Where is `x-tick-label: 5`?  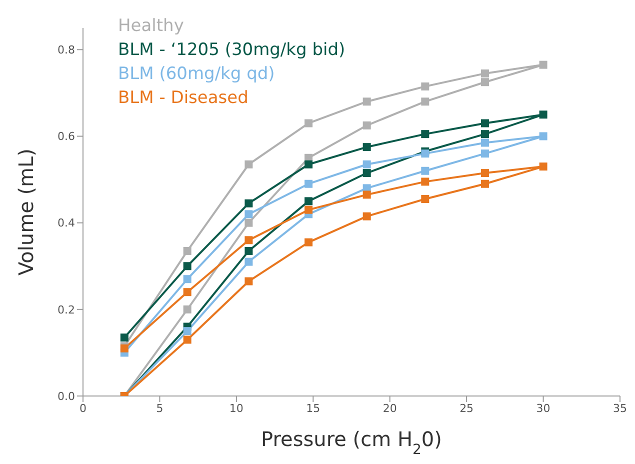 x-tick-label: 5 is located at coordinates (160, 408).